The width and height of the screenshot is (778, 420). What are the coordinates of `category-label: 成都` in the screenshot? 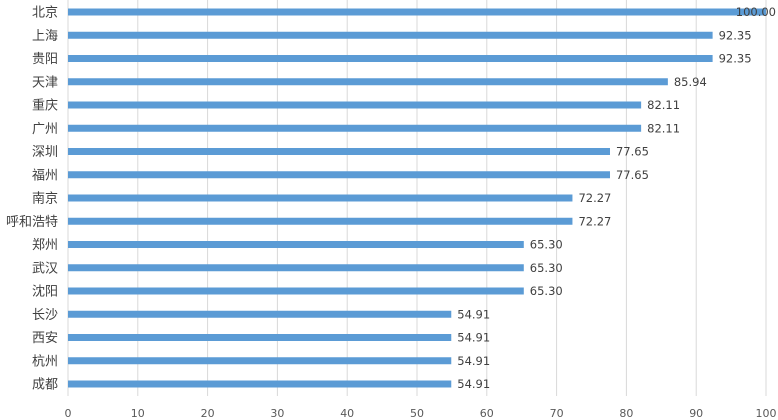 It's located at (45, 385).